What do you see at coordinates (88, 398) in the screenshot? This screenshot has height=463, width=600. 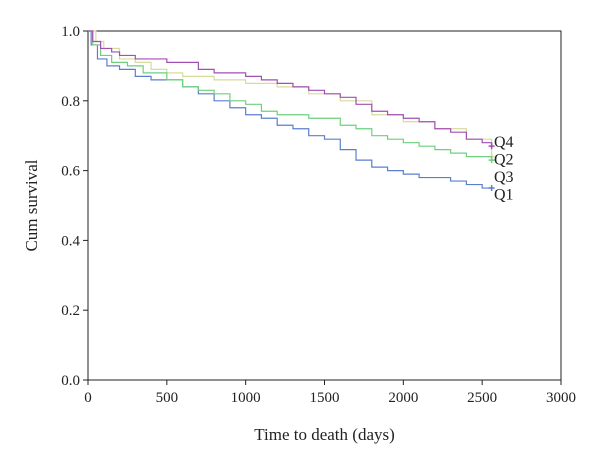 I see `x-tick-label: 0` at bounding box center [88, 398].